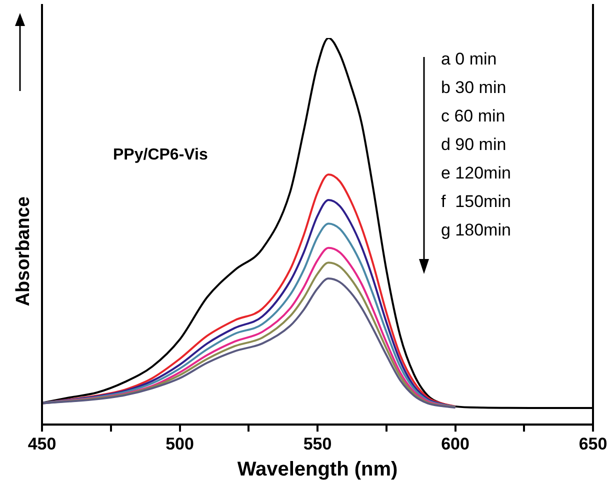 This screenshot has height=486, width=612. Describe the element at coordinates (180, 444) in the screenshot. I see `x-tick-label: 500` at that location.